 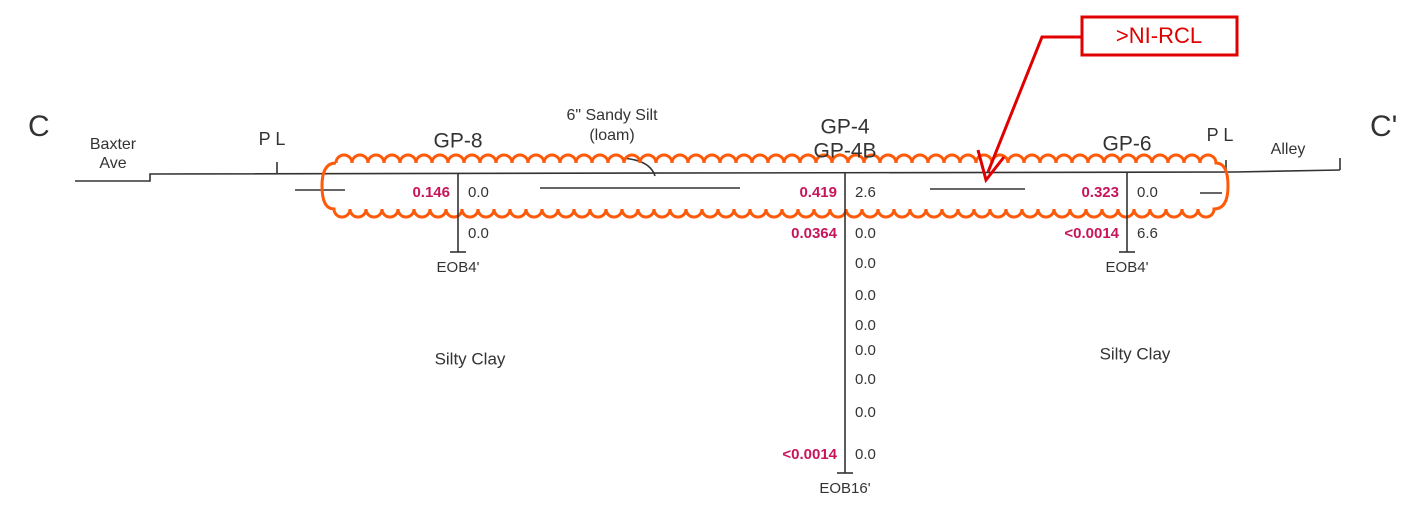 I want to click on street: Alley, so click(x=1288, y=149).